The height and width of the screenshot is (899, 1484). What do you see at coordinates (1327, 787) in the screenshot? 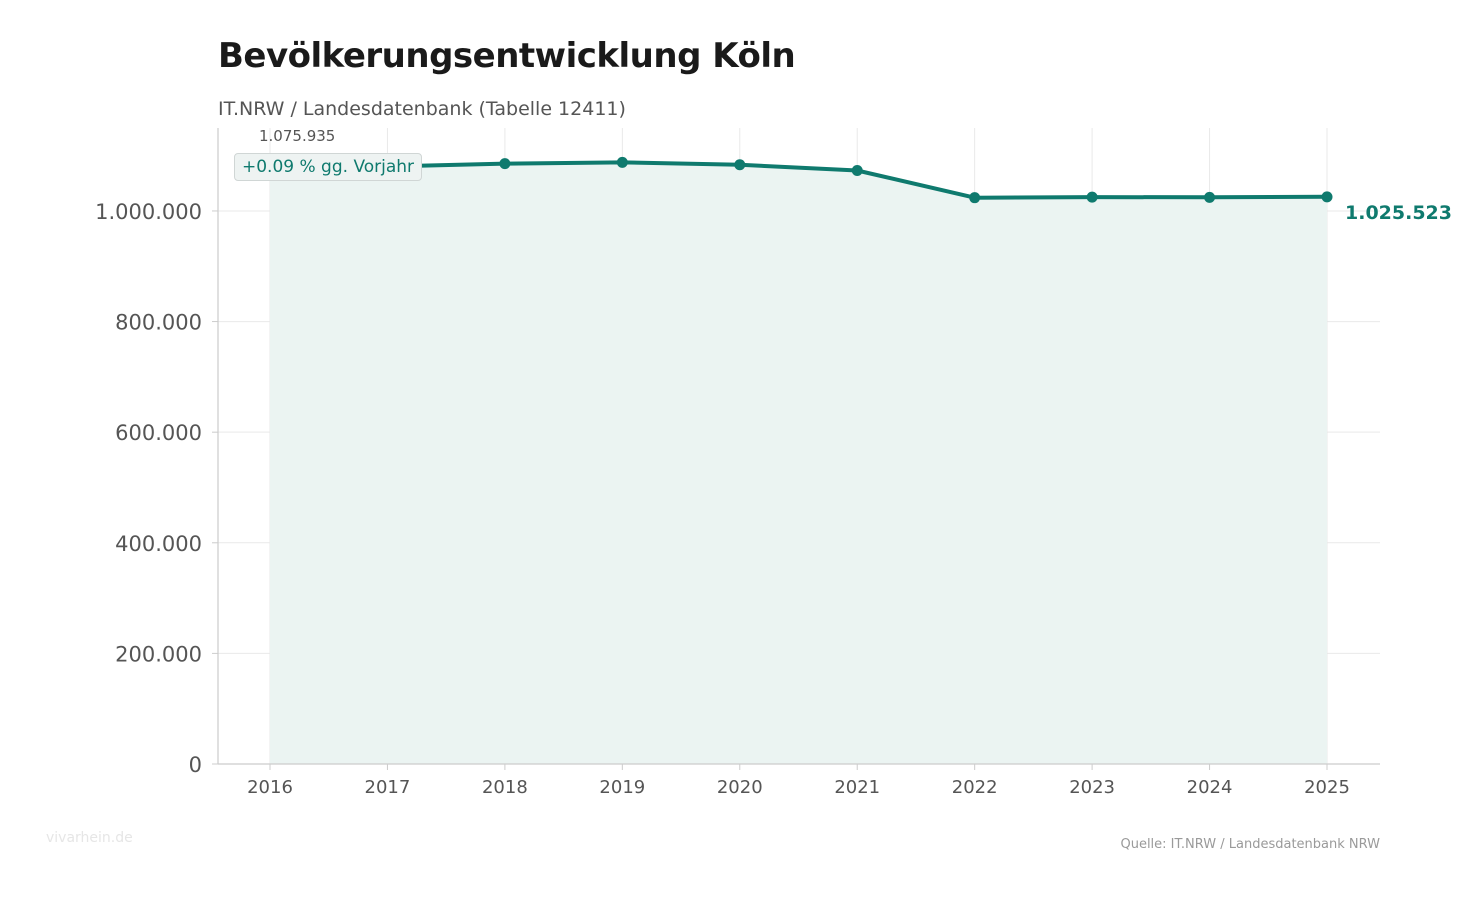
I see `x-tick-label: 2025` at bounding box center [1327, 787].